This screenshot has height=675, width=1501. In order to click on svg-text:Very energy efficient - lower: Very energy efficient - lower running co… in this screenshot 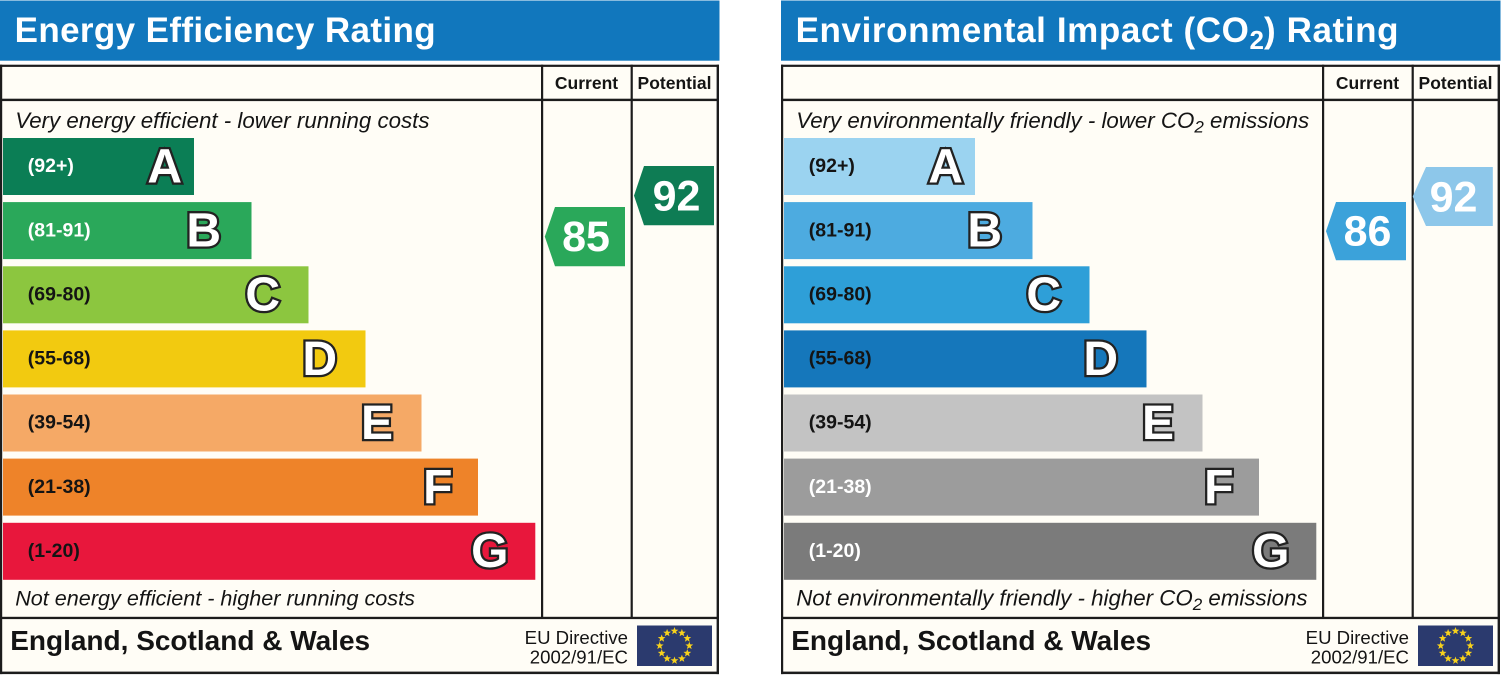, I will do `click(222, 120)`.